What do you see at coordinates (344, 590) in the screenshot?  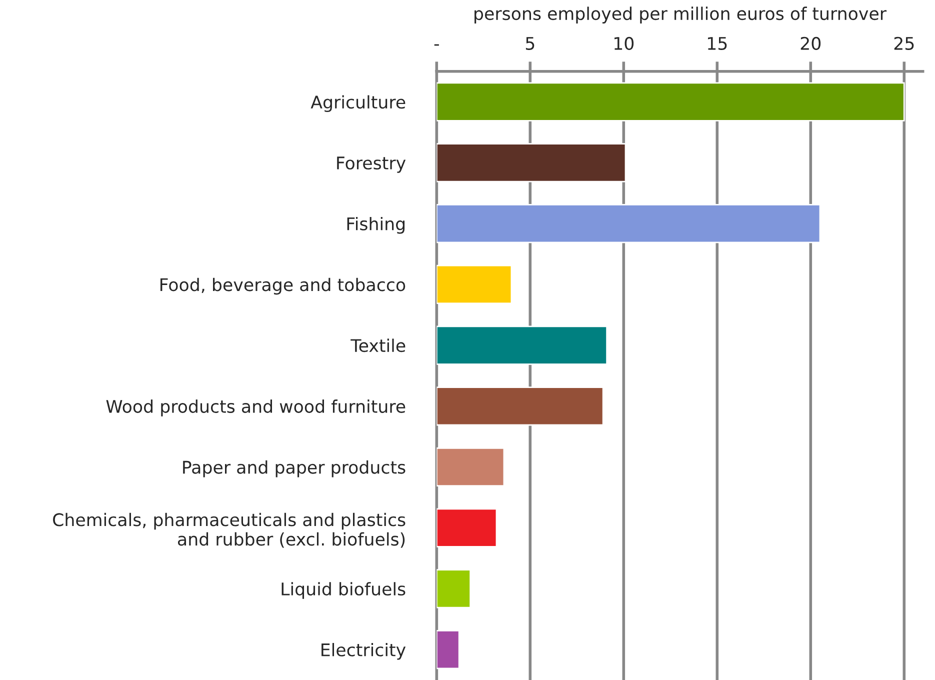 I see `y-tick-label: Liquid biofuels` at bounding box center [344, 590].